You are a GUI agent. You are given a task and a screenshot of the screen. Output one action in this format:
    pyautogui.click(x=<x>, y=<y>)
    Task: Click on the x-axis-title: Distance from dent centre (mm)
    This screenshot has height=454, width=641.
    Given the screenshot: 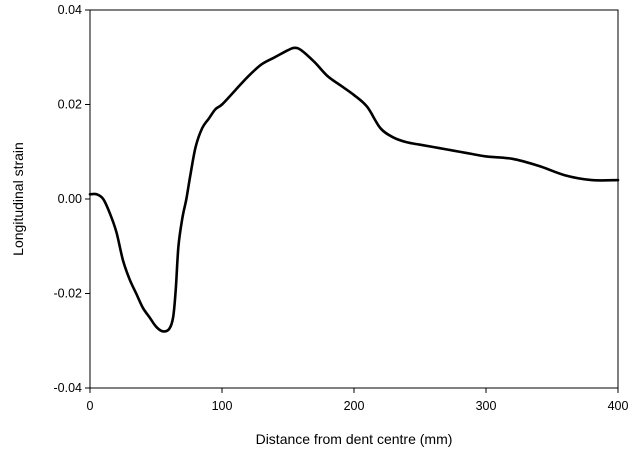 What is the action you would take?
    pyautogui.click(x=354, y=439)
    